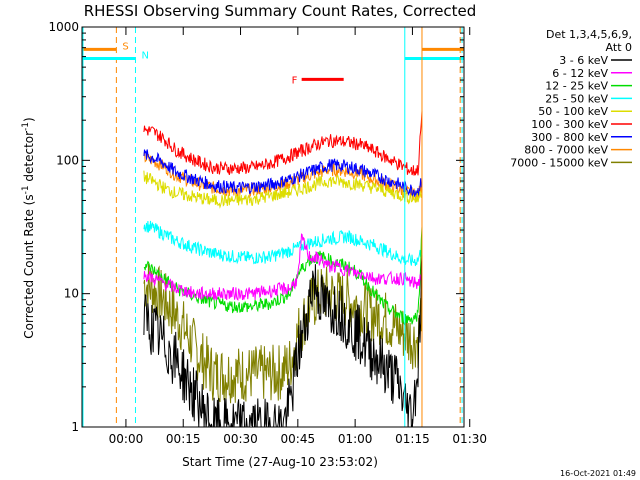  I want to click on x-tick-label: 00:45, so click(298, 439).